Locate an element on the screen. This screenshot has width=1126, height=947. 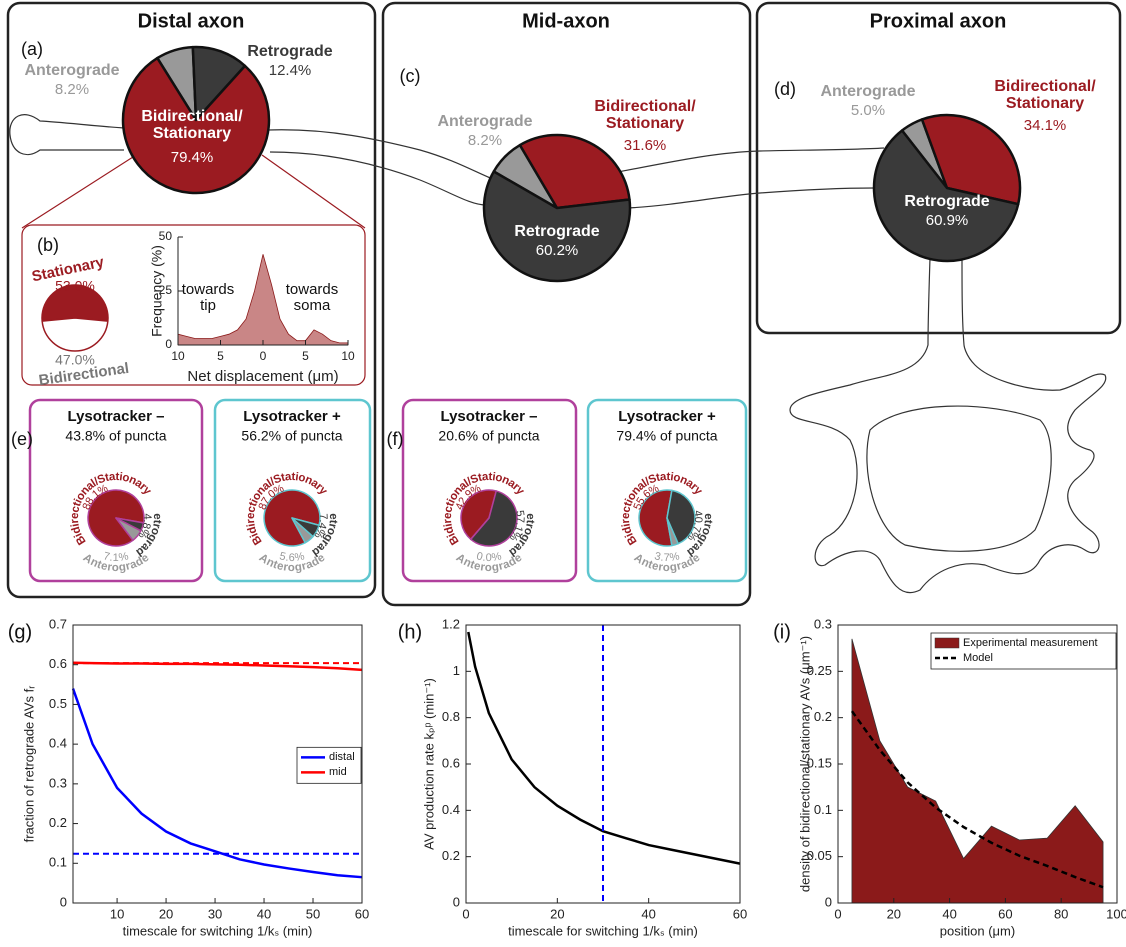
panel-label: (i) is located at coordinates (782, 632).